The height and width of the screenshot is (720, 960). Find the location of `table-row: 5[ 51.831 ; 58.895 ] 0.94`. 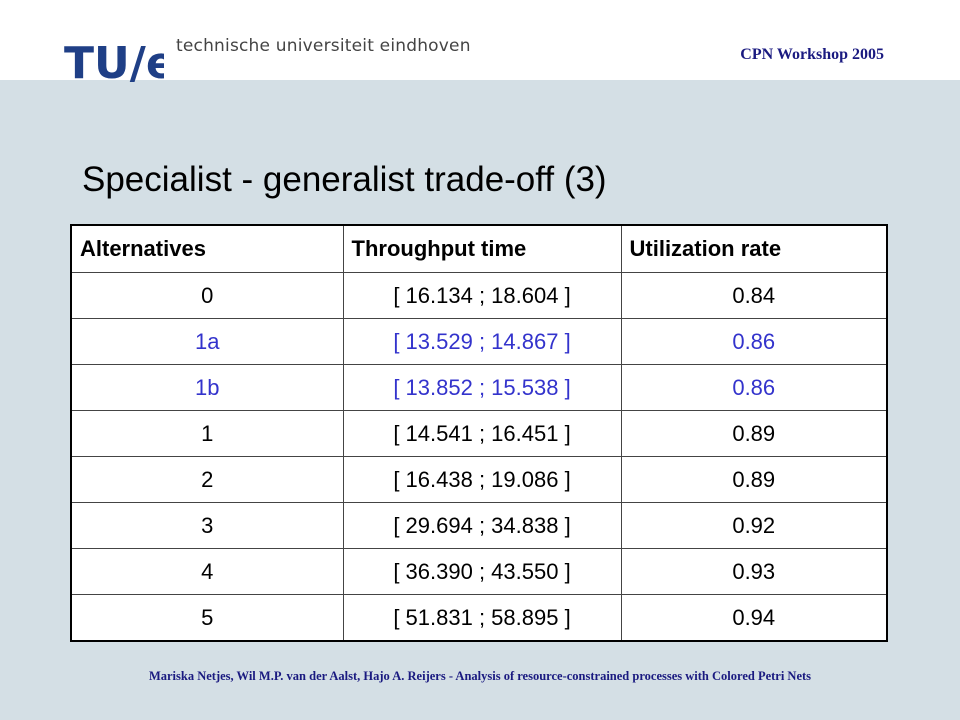

table-row: 5[ 51.831 ; 58.895 ] 0.94 is located at coordinates (479, 618).